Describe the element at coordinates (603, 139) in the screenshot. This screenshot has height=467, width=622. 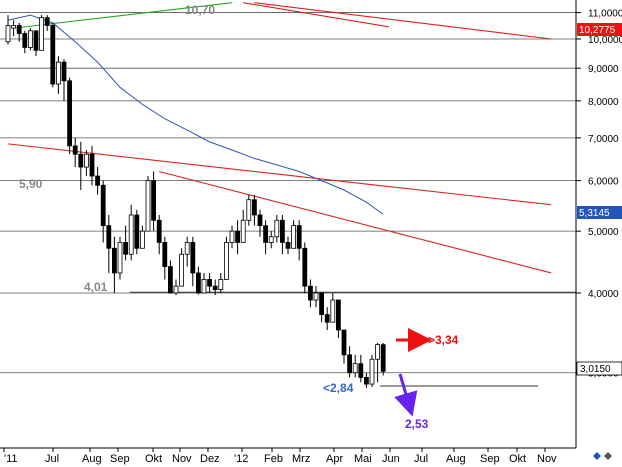
I see `y-tick-label: 7,0000` at that location.